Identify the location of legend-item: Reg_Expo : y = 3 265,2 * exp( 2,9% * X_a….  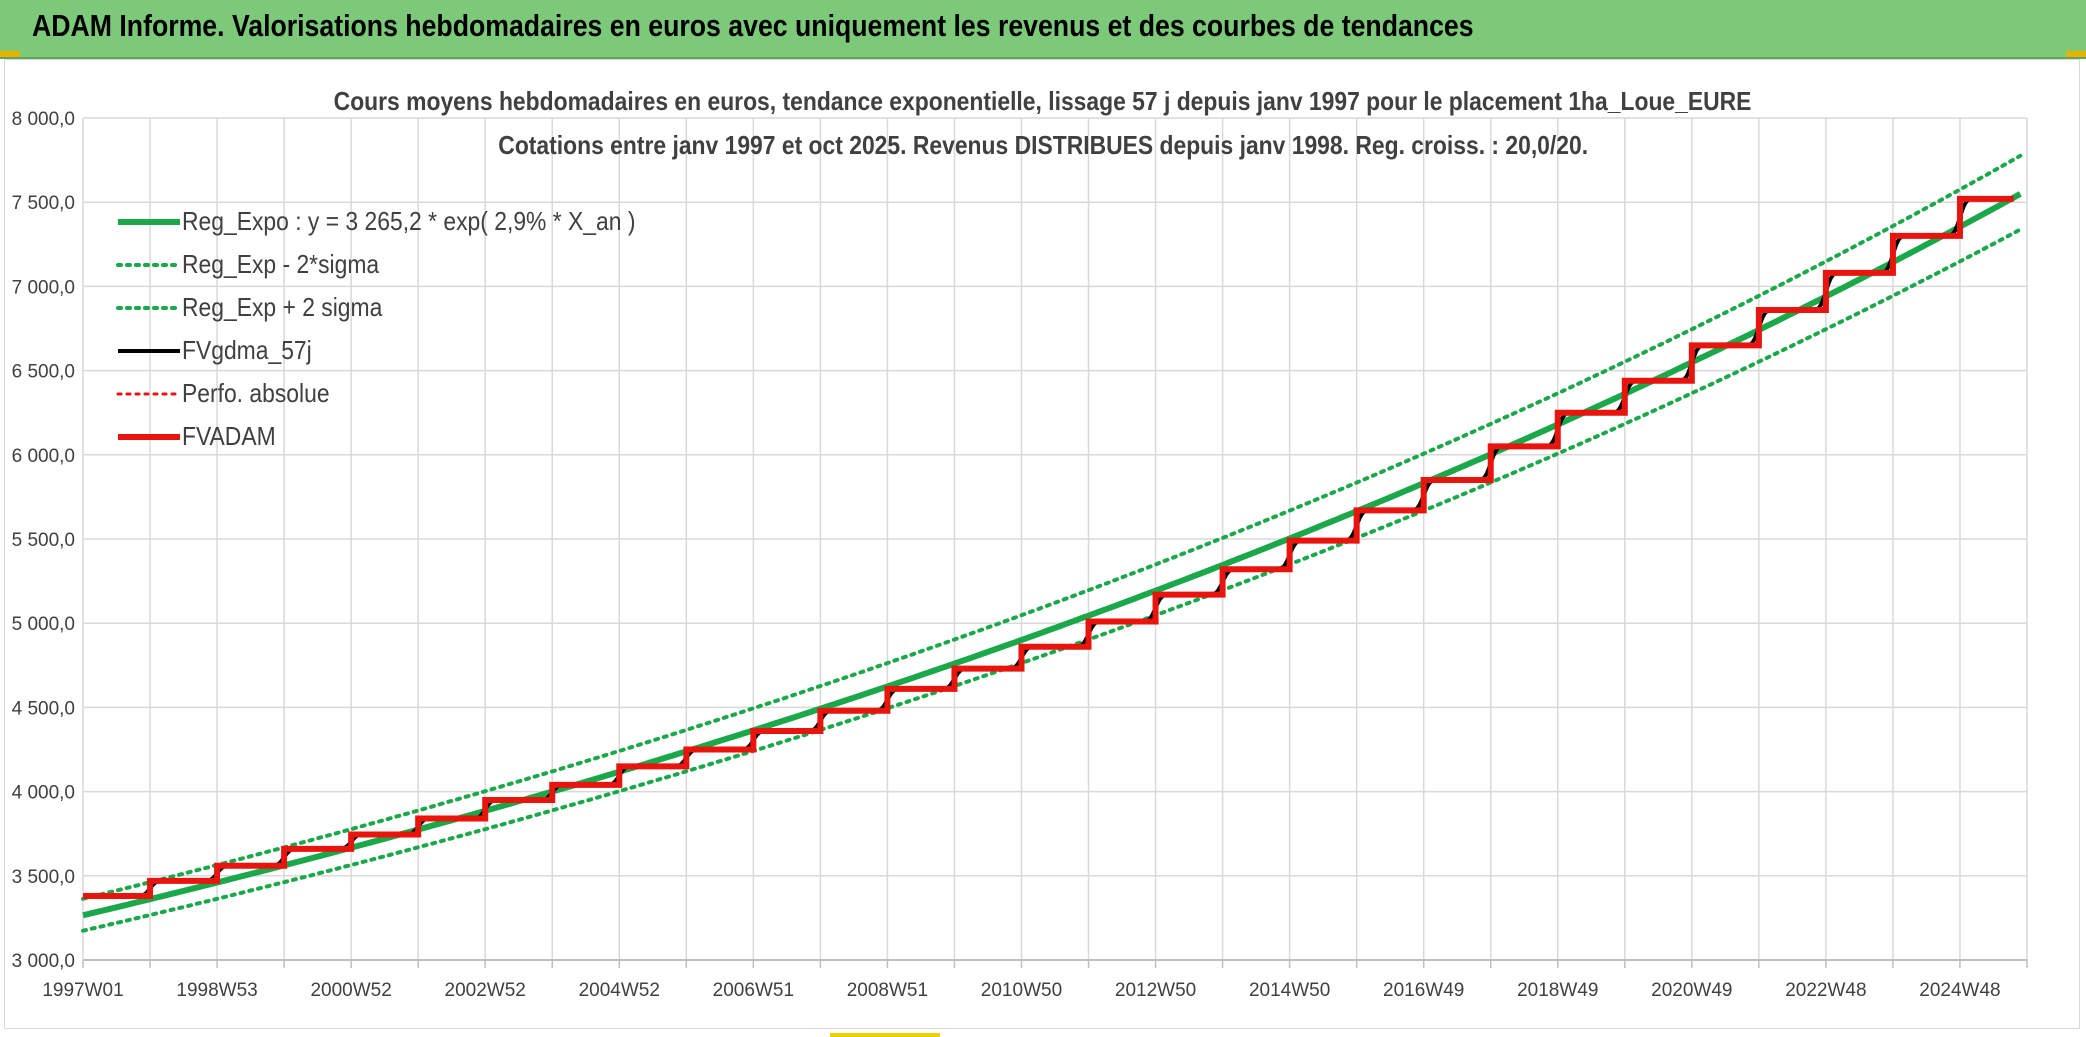
(406, 221).